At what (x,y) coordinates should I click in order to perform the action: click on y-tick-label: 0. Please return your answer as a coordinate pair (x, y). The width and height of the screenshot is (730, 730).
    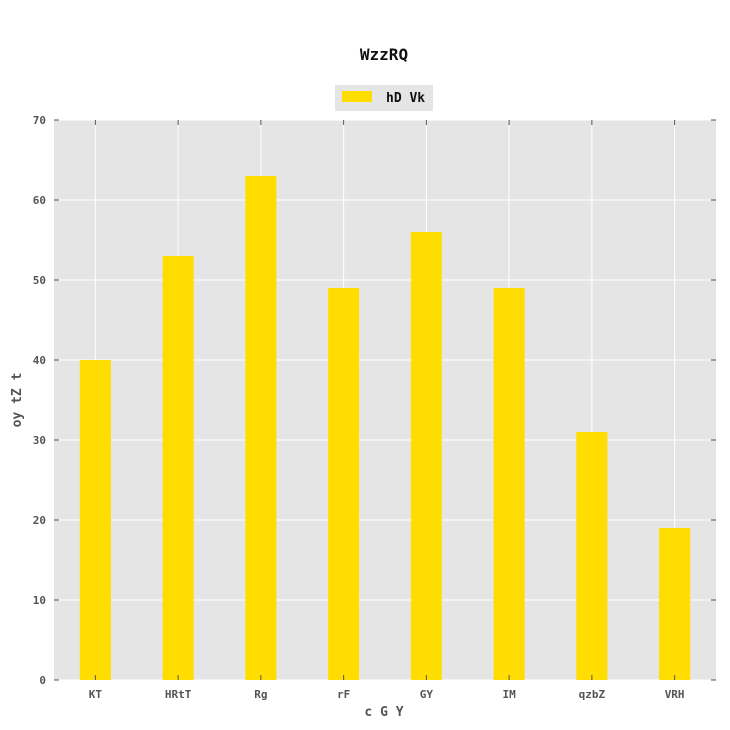
    Looking at the image, I should click on (42, 680).